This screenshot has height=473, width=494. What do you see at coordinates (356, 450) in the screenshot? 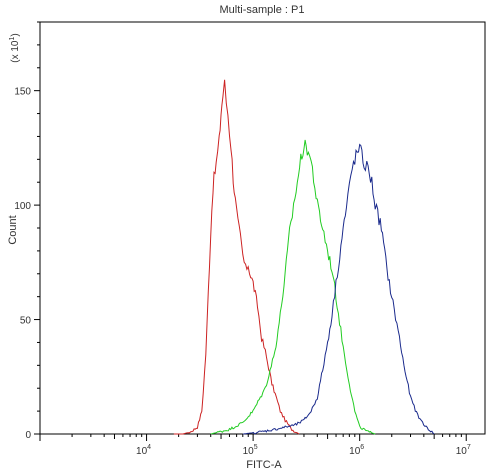
I see `x-tick-label: 10⁶` at bounding box center [356, 450].